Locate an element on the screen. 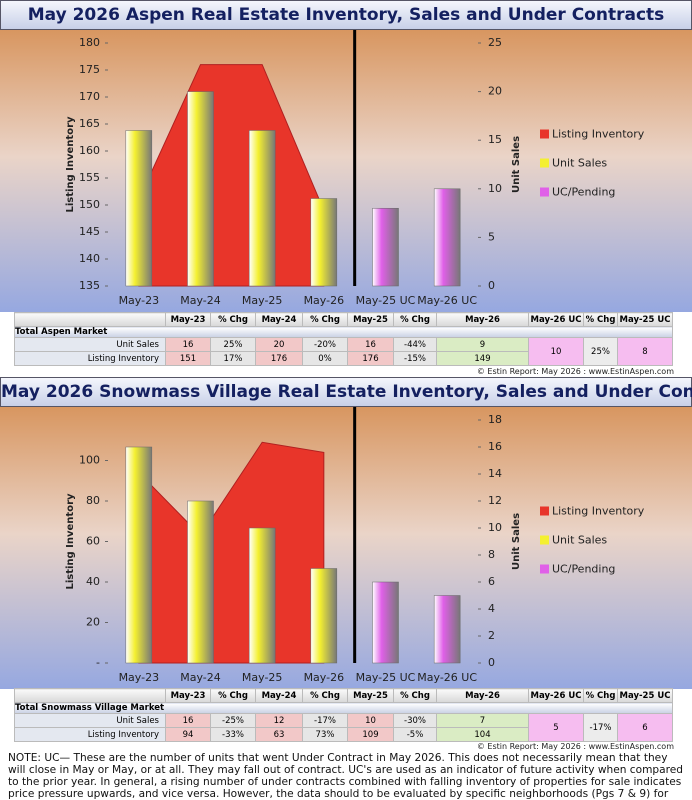  header-cell: May-23 is located at coordinates (188, 319).